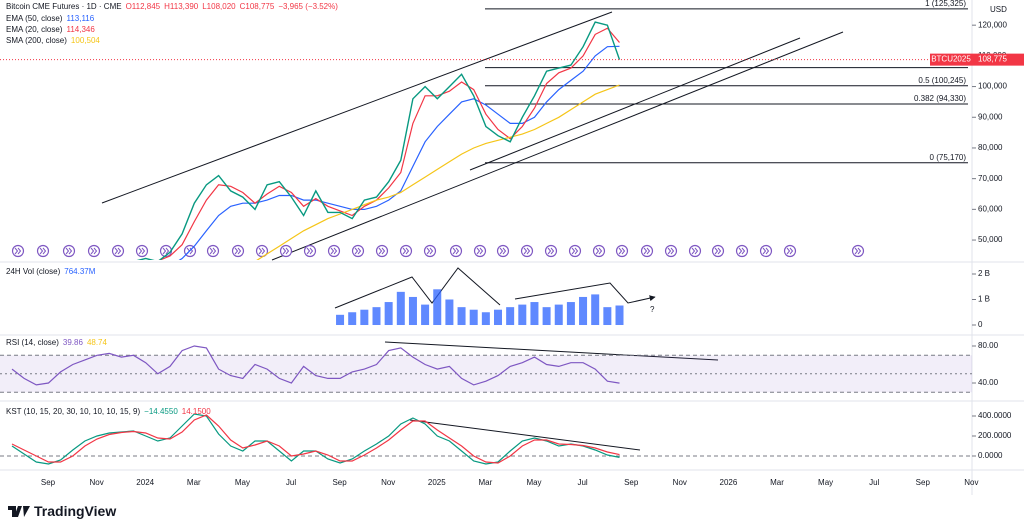  Describe the element at coordinates (80, 29) in the screenshot. I see `series-value: 114,346` at that location.